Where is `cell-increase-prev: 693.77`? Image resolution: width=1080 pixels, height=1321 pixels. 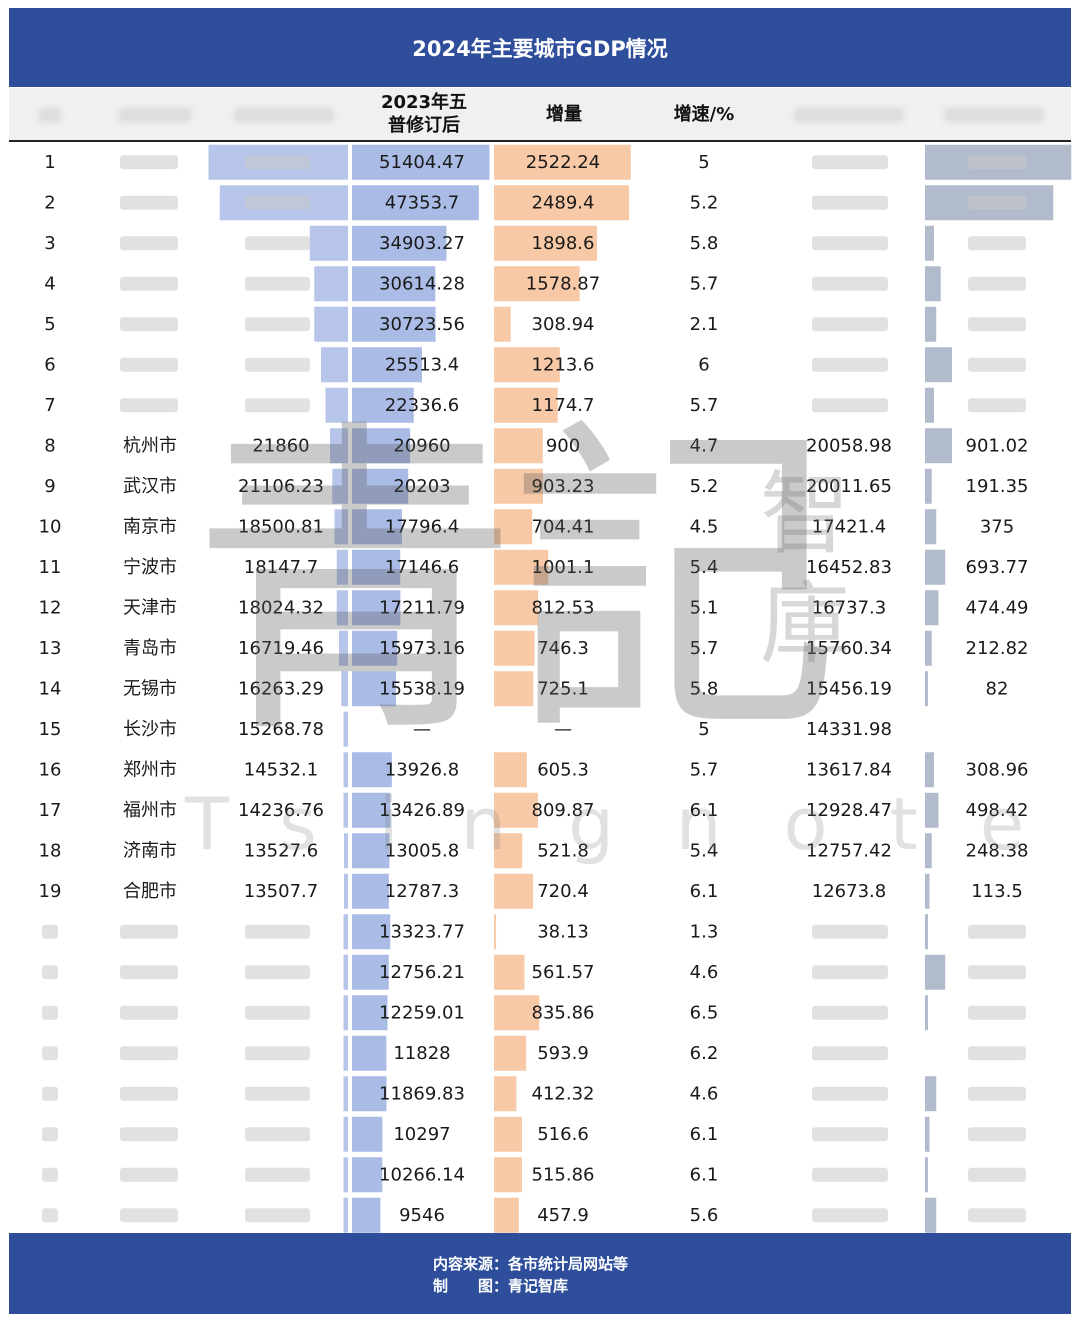 cell-increase-prev: 693.77 is located at coordinates (997, 567).